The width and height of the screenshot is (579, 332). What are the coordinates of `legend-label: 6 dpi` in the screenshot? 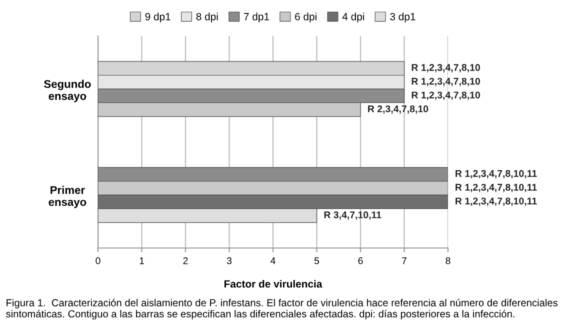 It's located at (305, 17).